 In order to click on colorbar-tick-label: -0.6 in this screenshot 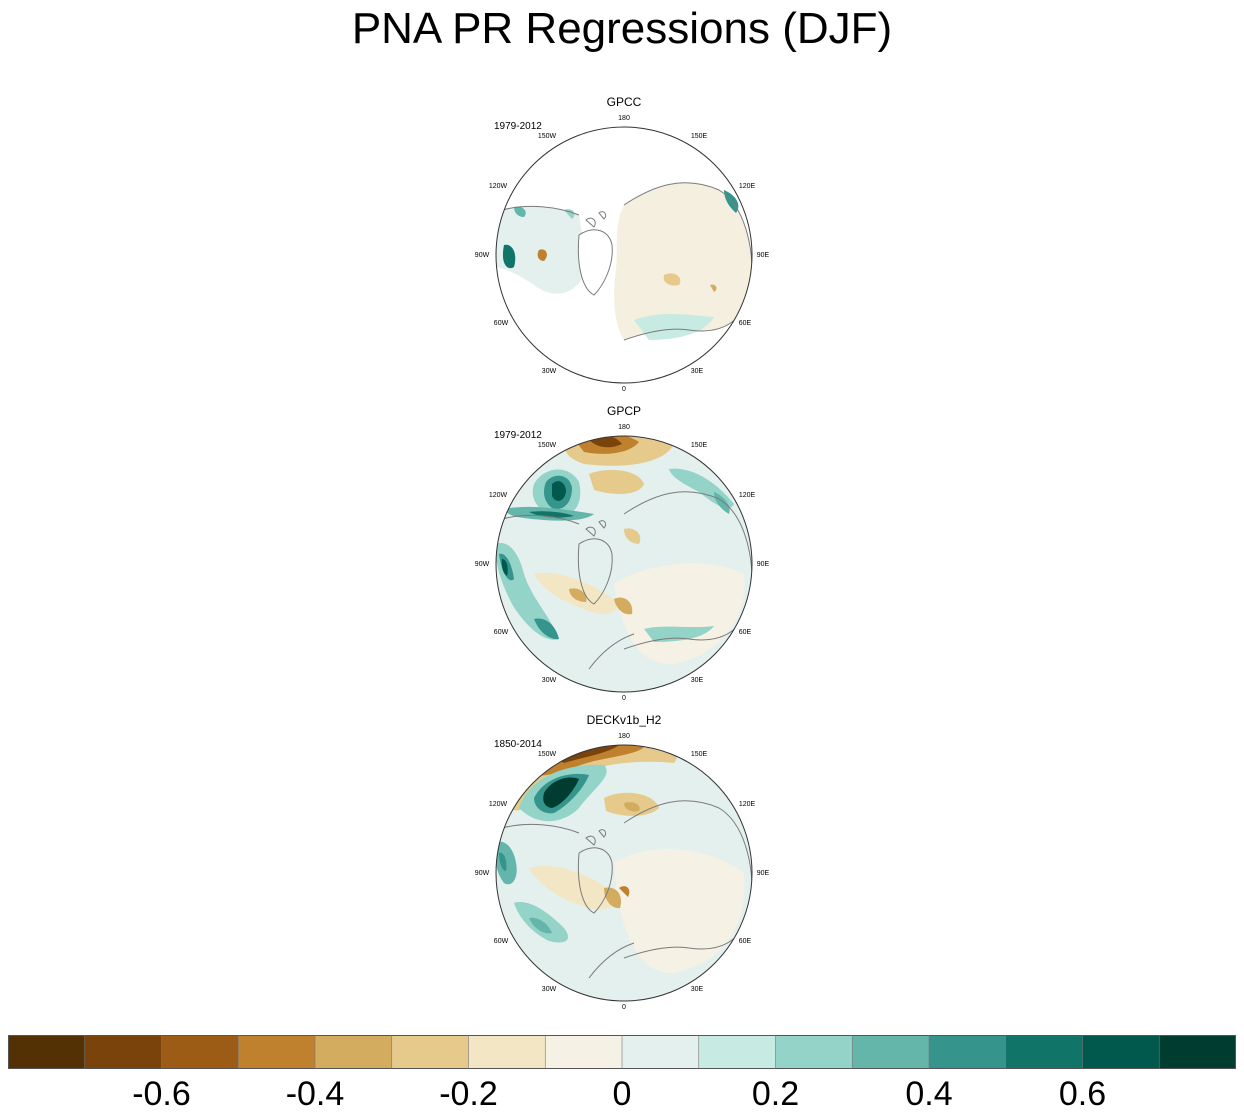, I will do `click(161, 1094)`.